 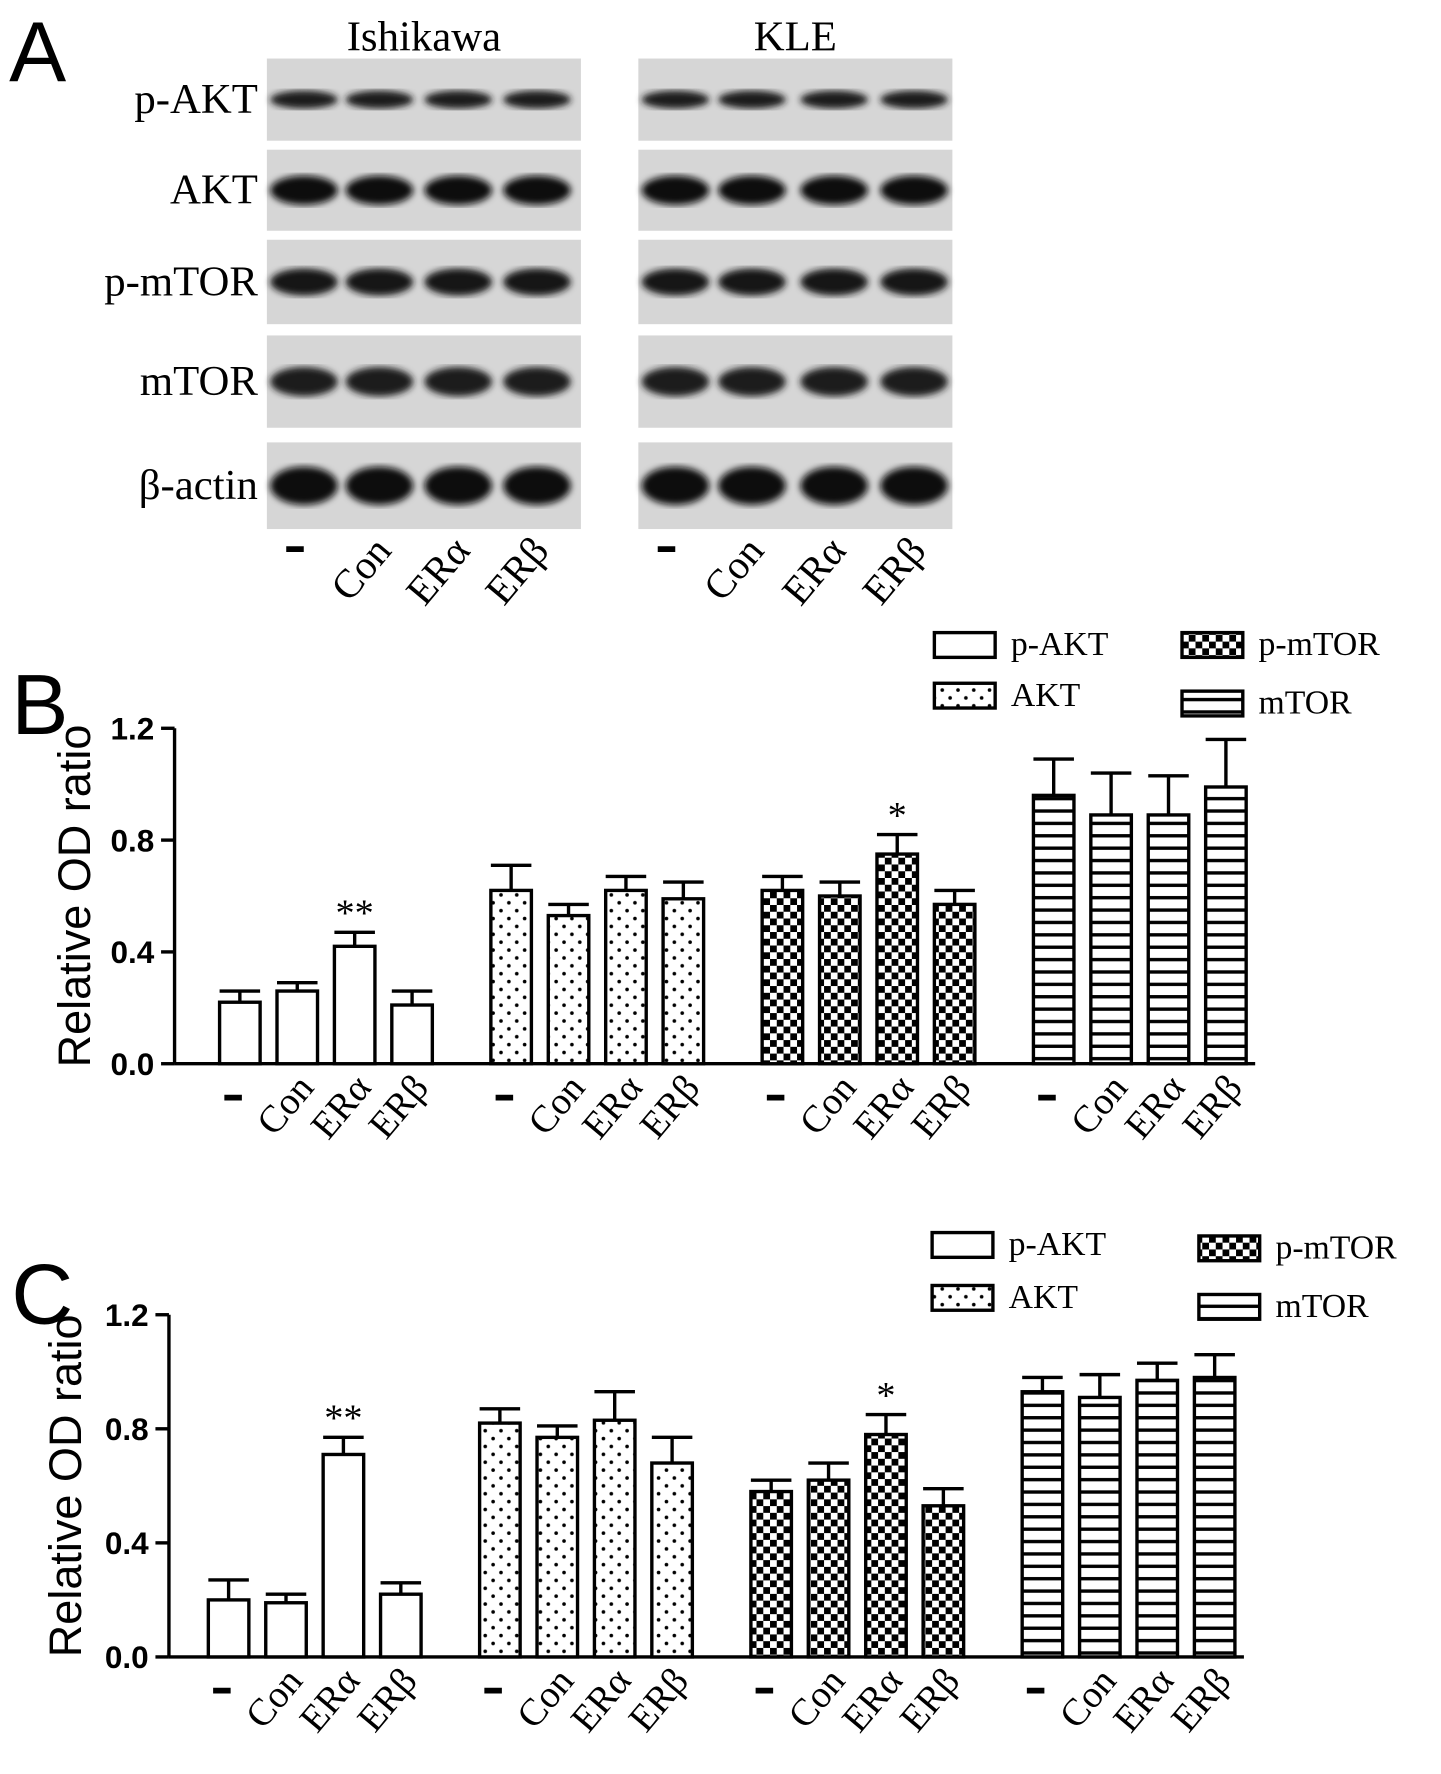 What do you see at coordinates (343, 1419) in the screenshot?
I see `significance-mark: **` at bounding box center [343, 1419].